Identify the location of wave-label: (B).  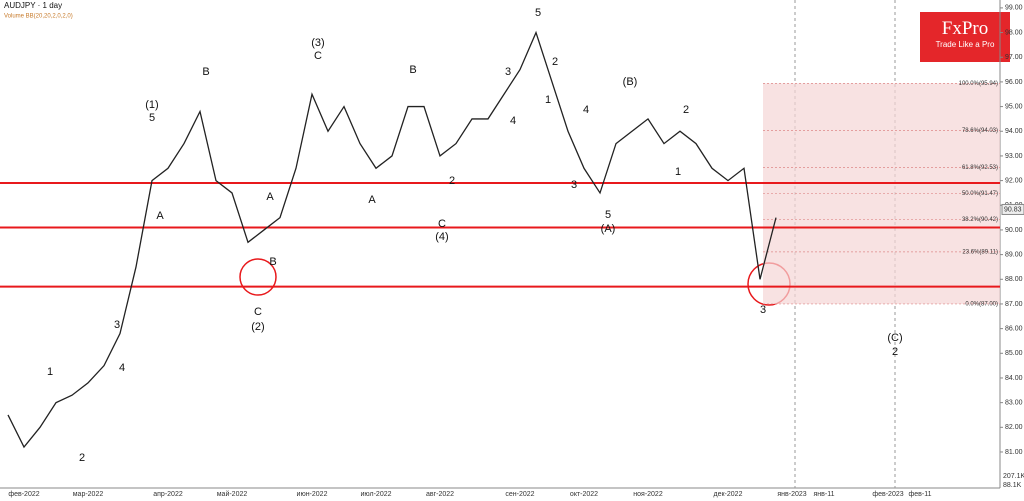
(630, 82).